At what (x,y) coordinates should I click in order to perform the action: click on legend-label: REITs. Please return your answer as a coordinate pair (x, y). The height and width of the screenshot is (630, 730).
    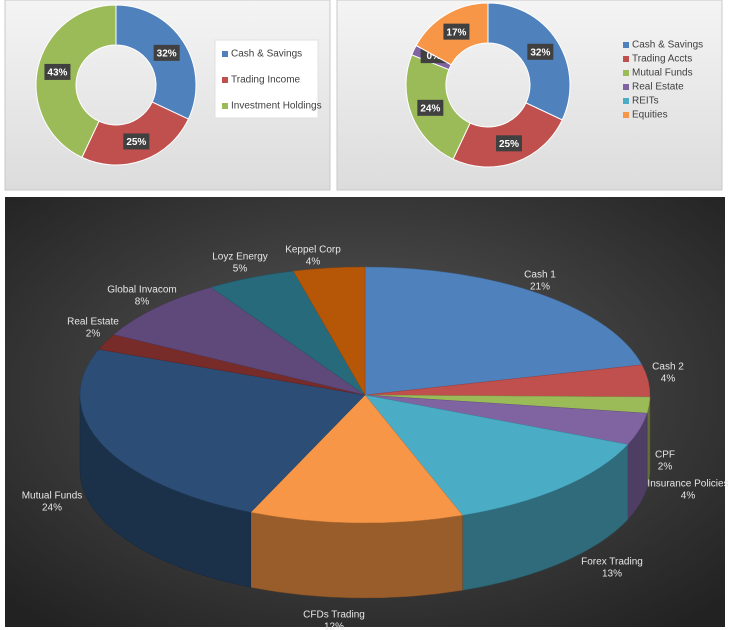
    Looking at the image, I should click on (645, 101).